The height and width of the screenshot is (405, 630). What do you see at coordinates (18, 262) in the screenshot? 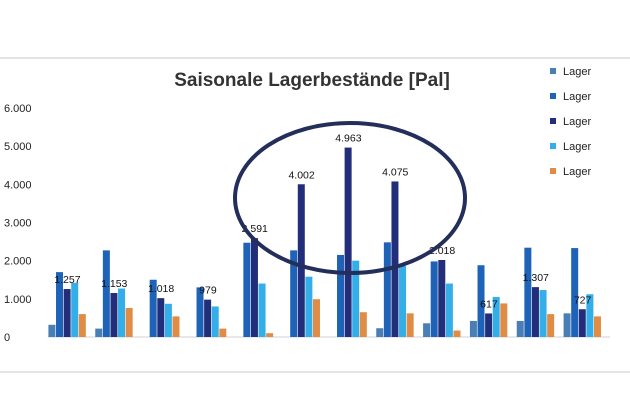
I see `y-tick-label: 2.000` at bounding box center [18, 262].